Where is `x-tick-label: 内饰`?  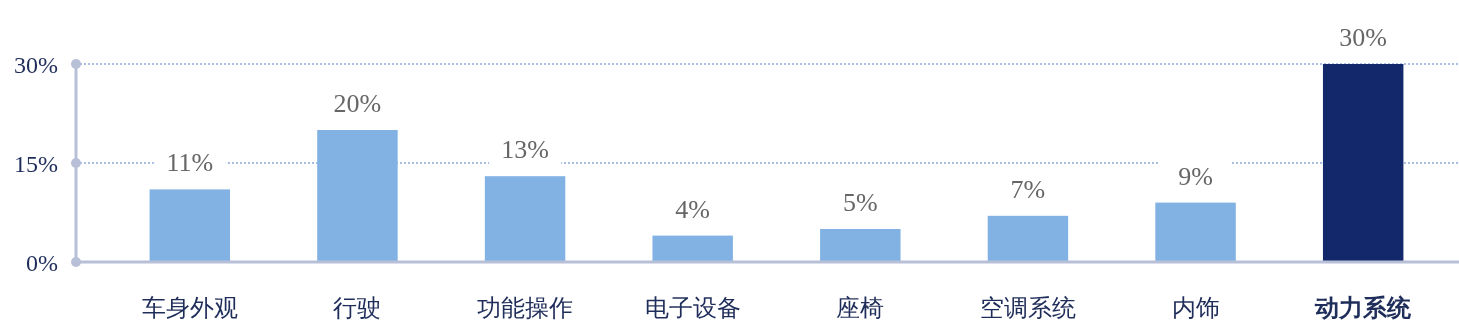
x-tick-label: 内饰 is located at coordinates (1195, 308).